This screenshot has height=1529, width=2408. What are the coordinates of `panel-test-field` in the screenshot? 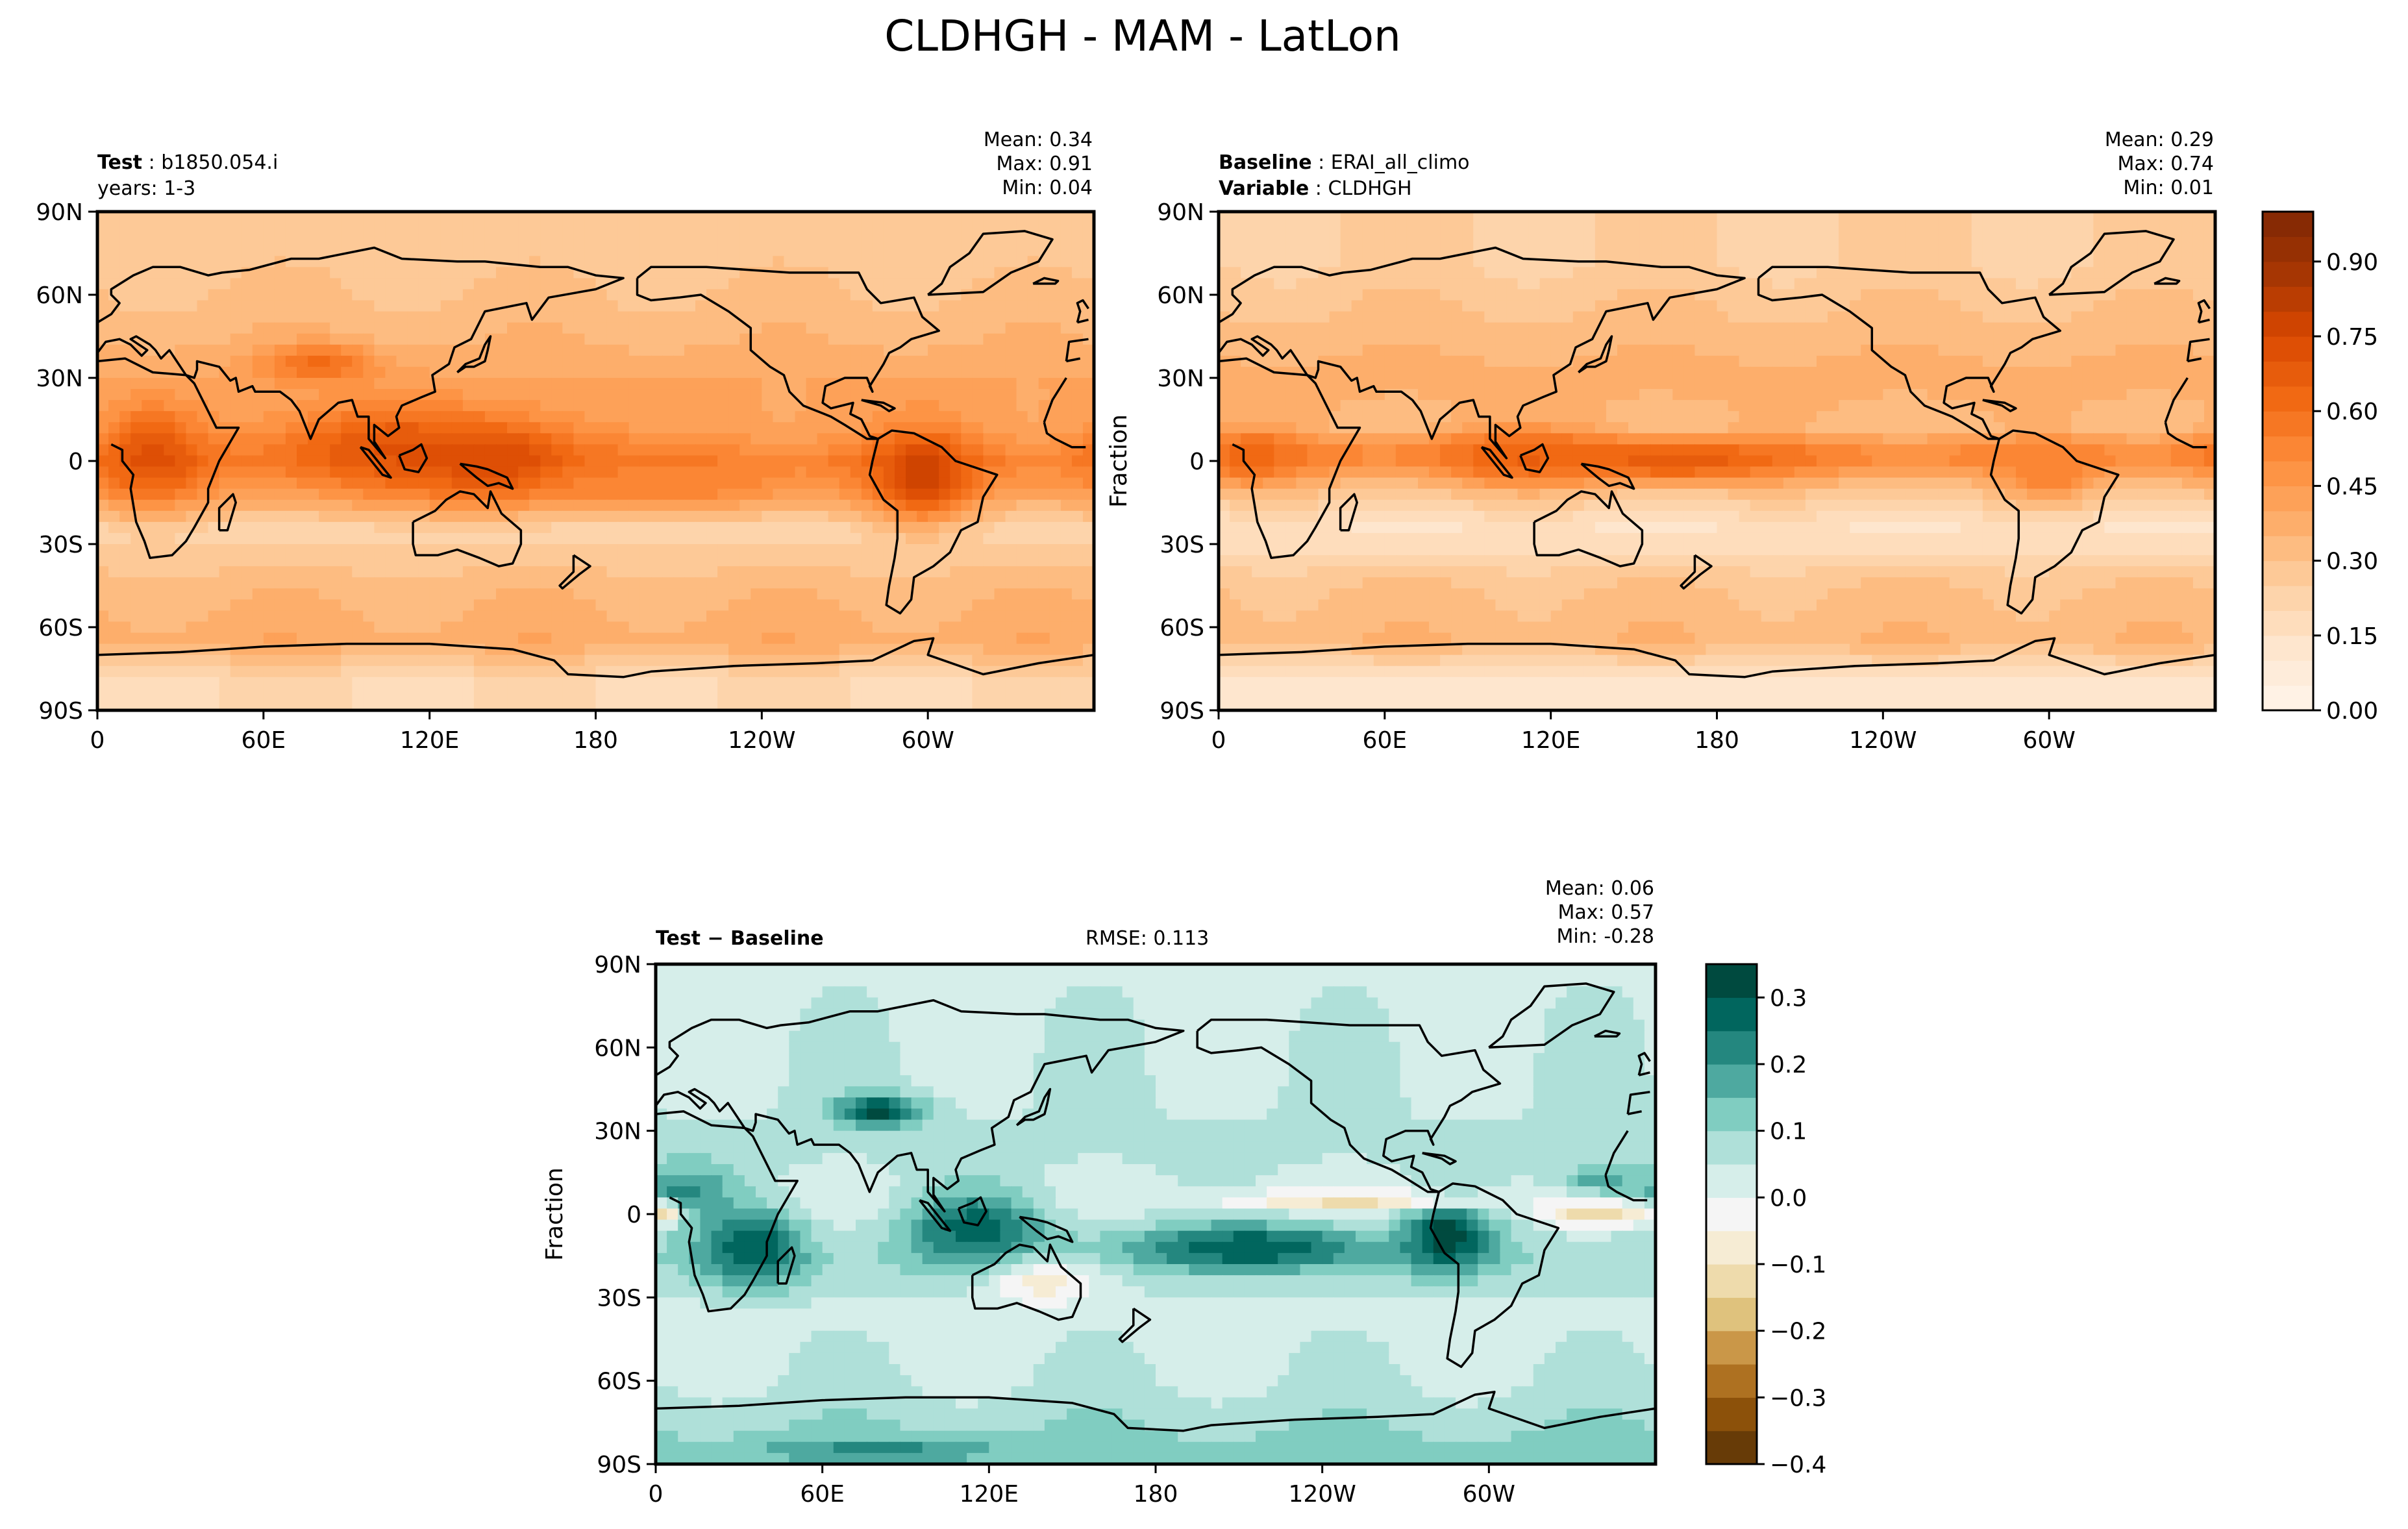 It's located at (595, 461).